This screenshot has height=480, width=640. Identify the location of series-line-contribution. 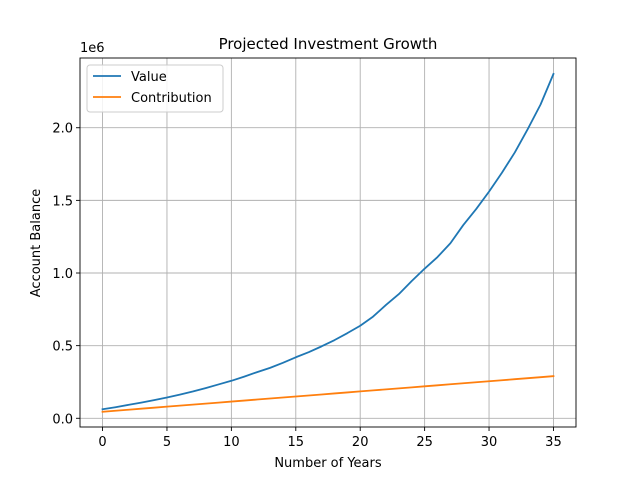
(328, 394).